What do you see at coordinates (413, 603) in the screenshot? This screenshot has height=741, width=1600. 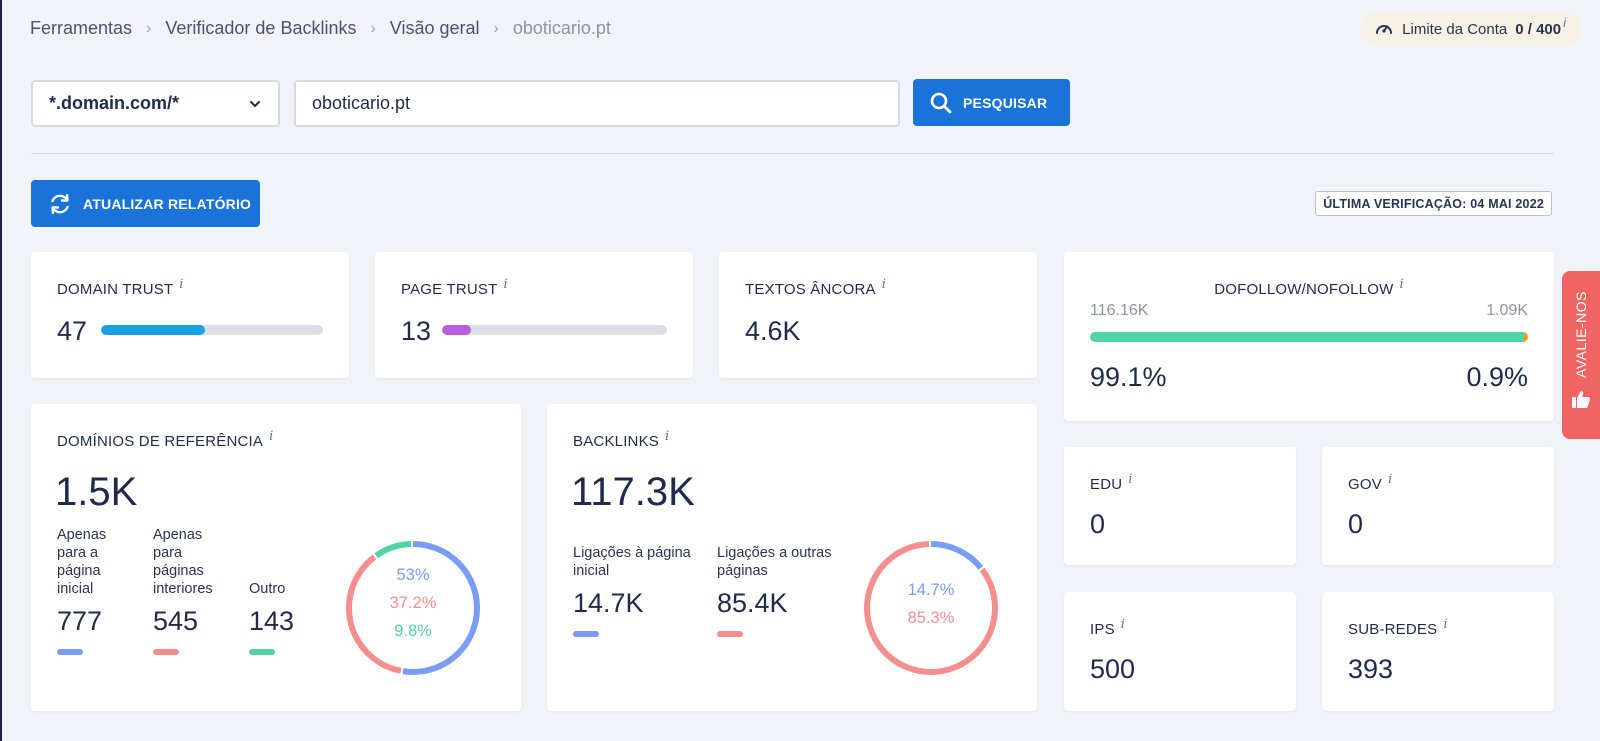 I see `inner-pages-only-percent: 37.2%` at bounding box center [413, 603].